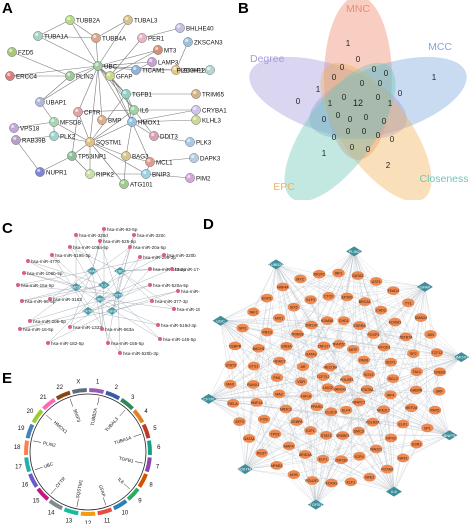 Image resolution: width=474 pixels, height=524 pixels. Describe the element at coordinates (450, 435) in the screenshot. I see `target-gene-label: BNIP3` at that location.